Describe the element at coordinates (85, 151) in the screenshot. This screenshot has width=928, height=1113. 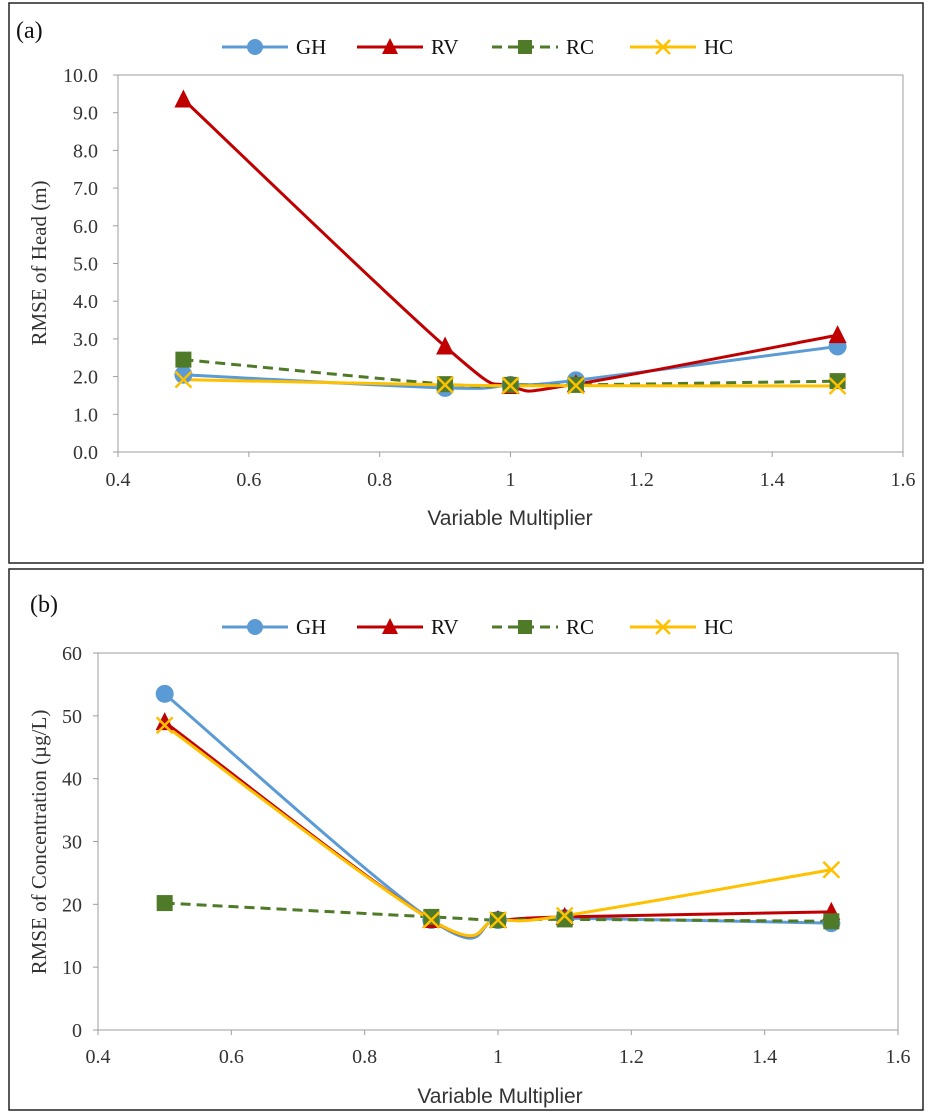
I see `panel-a-y-tick-label: 8.0` at that location.